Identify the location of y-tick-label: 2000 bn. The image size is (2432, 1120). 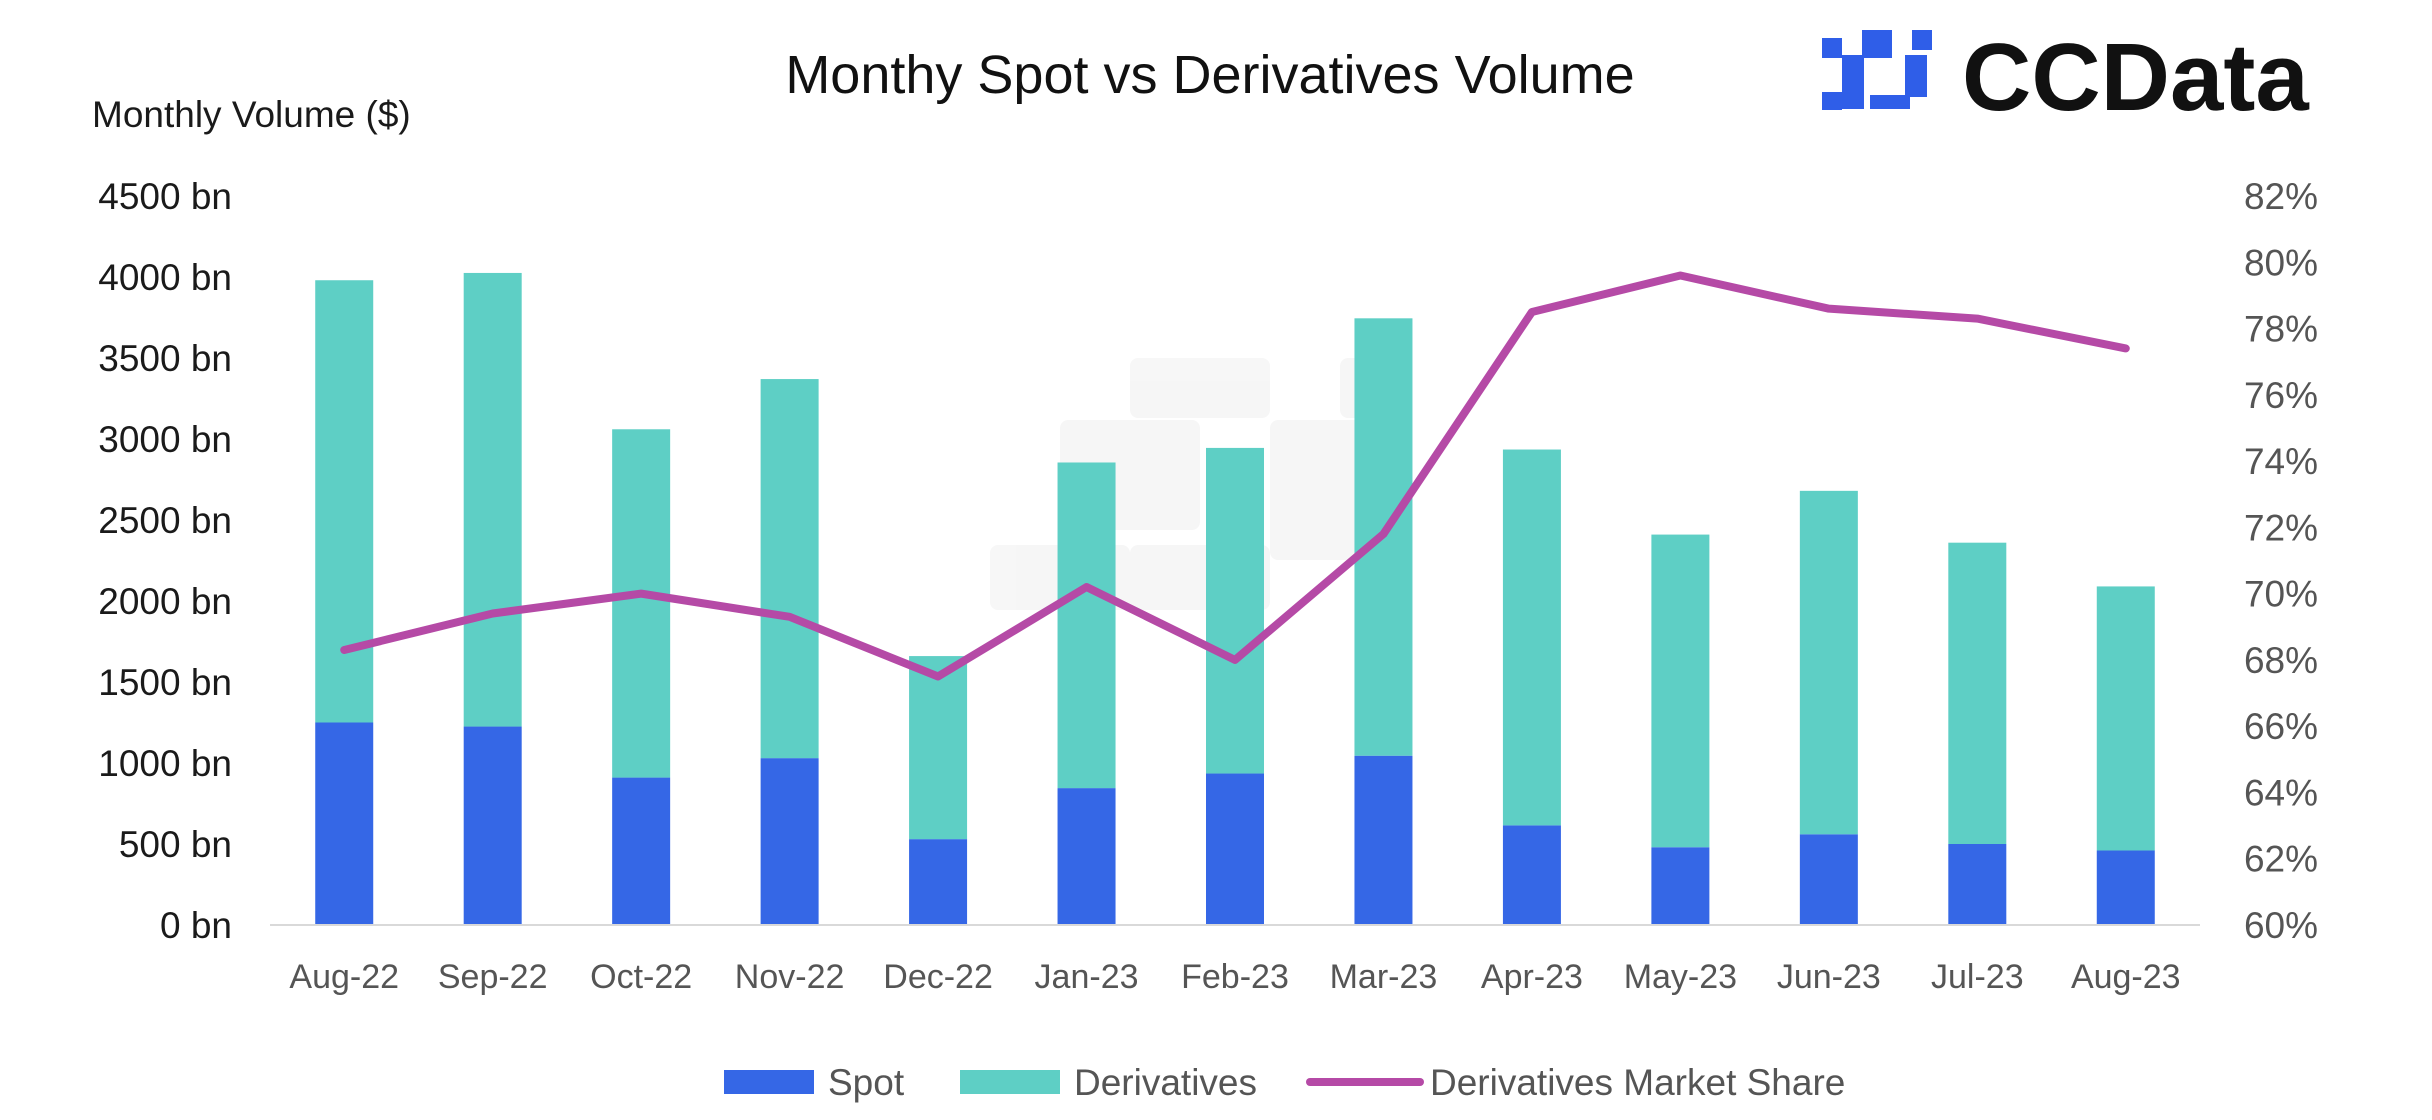
(165, 601).